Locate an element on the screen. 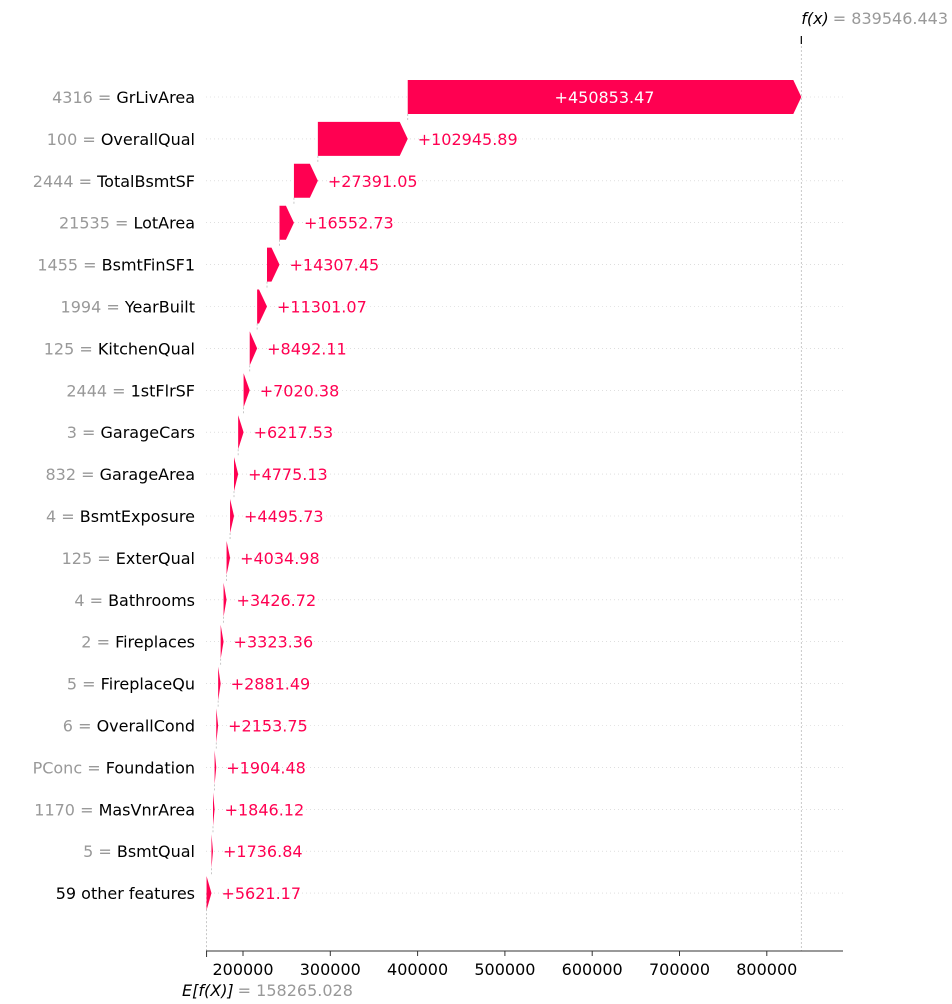 The width and height of the screenshot is (952, 1004). feature-label: 125 = KitchenQual is located at coordinates (119, 348).